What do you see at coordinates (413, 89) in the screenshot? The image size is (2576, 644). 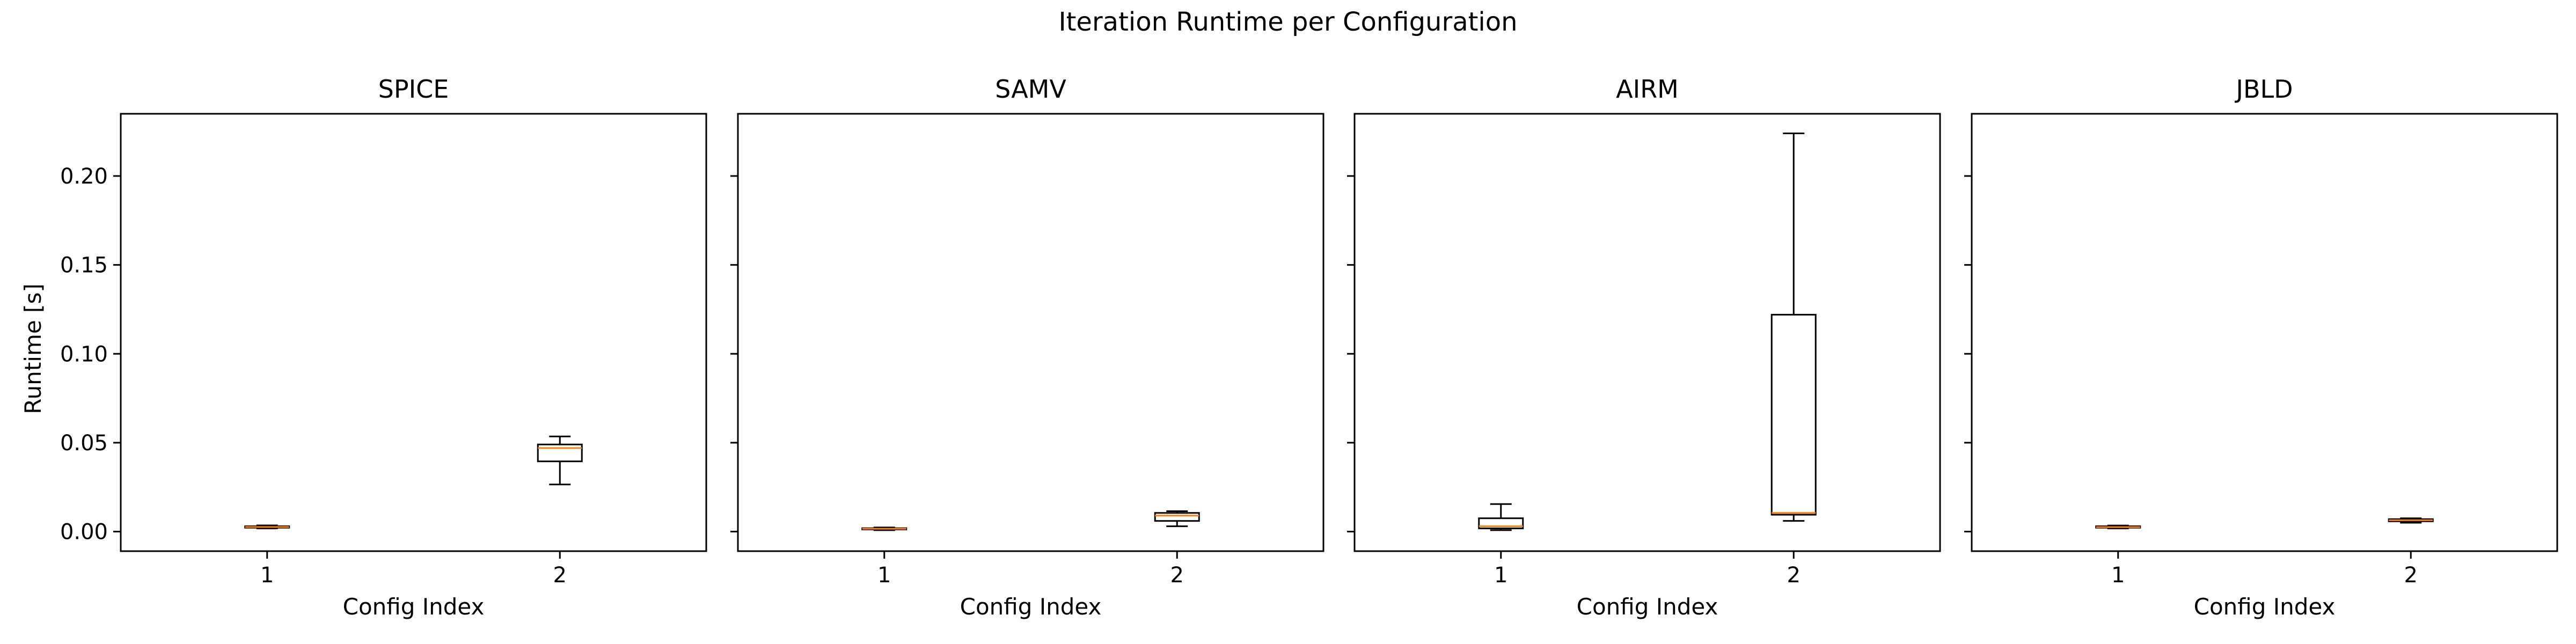 I see `panel-title: SPICE` at bounding box center [413, 89].